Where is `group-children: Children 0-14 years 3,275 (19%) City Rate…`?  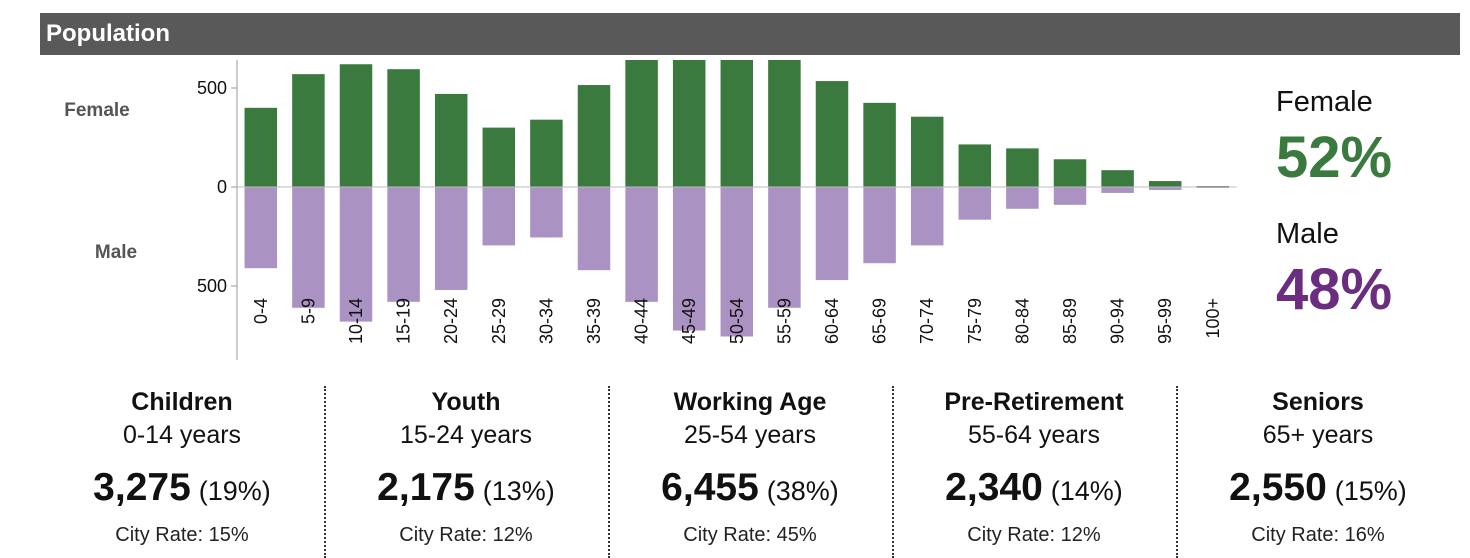 group-children: Children 0-14 years 3,275 (19%) City Rate… is located at coordinates (182, 470).